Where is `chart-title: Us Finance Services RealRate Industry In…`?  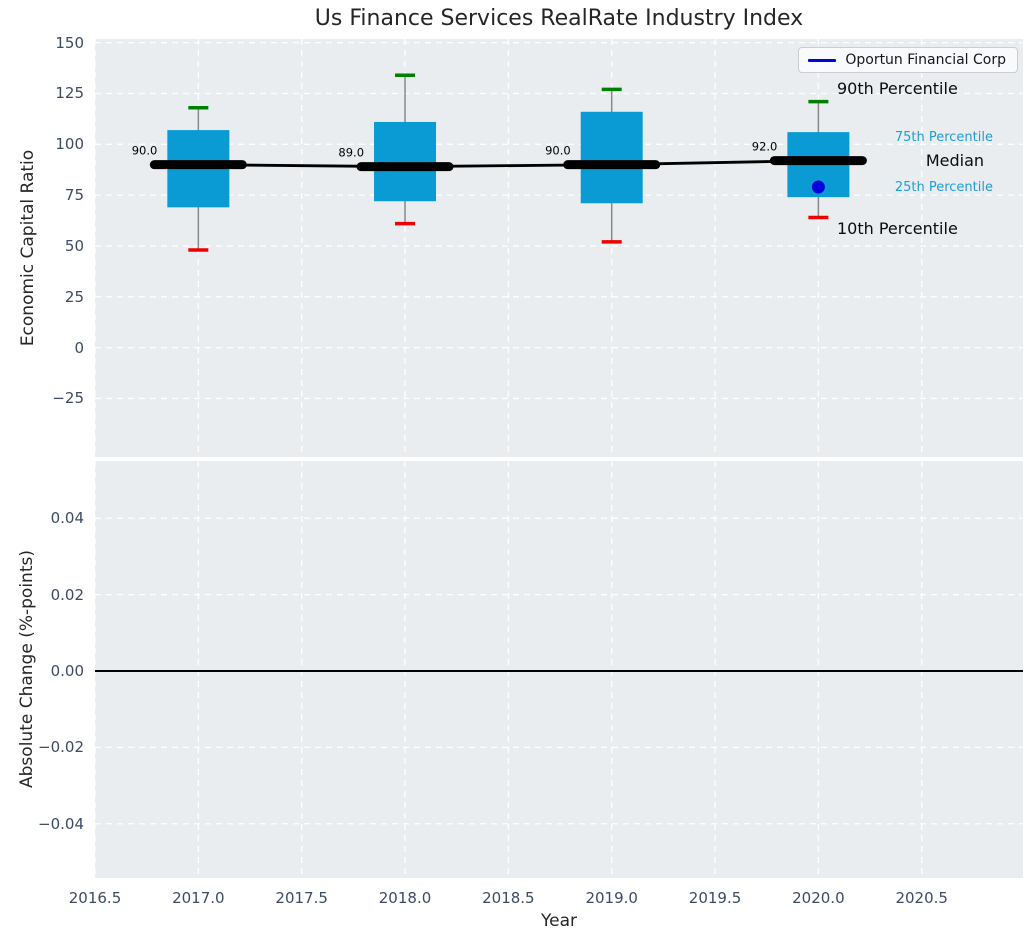
chart-title: Us Finance Services RealRate Industry In… is located at coordinates (559, 18).